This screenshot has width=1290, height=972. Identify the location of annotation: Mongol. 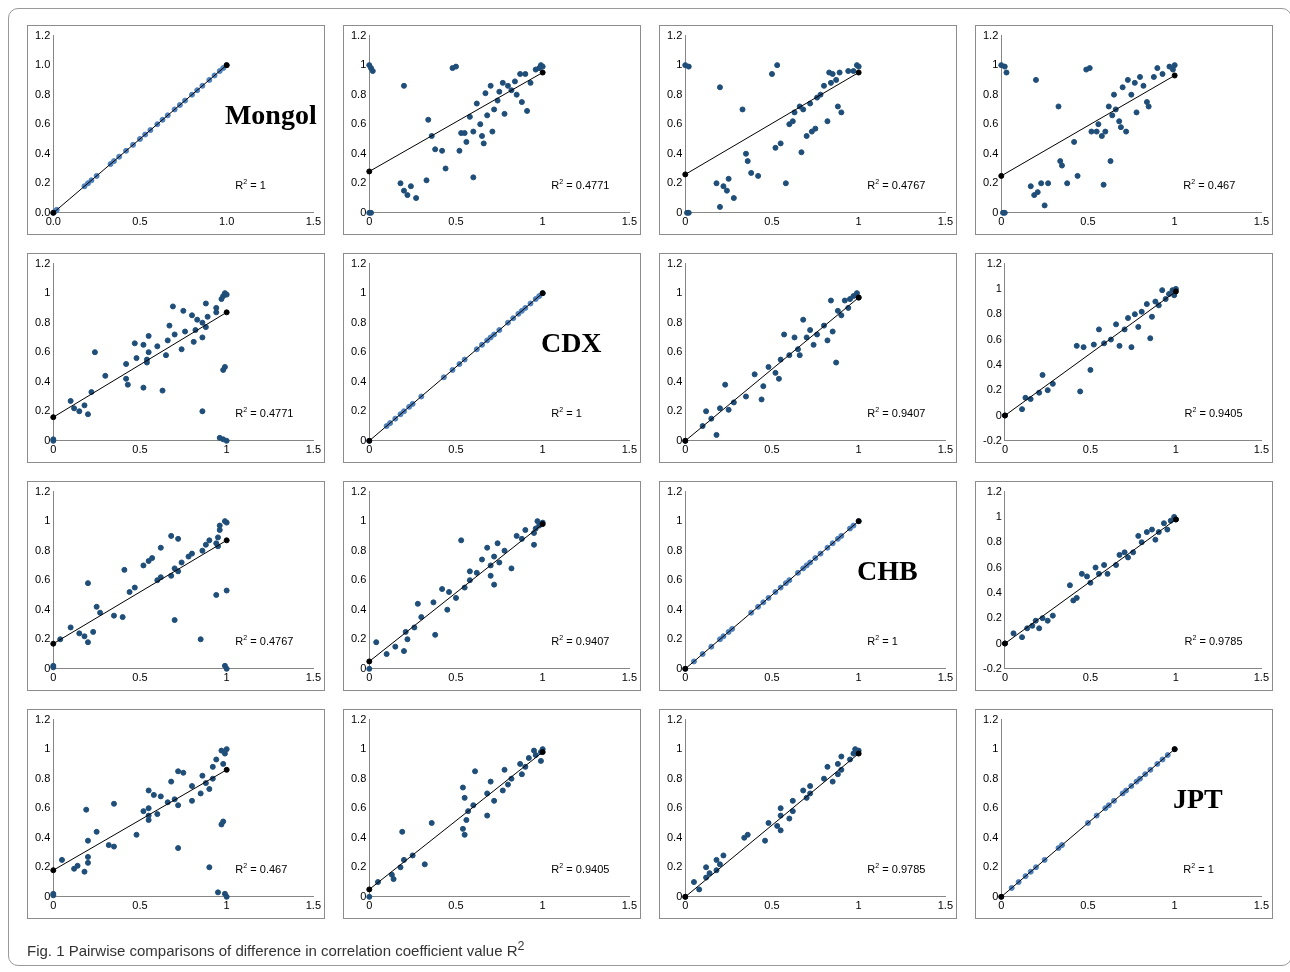
(270, 115).